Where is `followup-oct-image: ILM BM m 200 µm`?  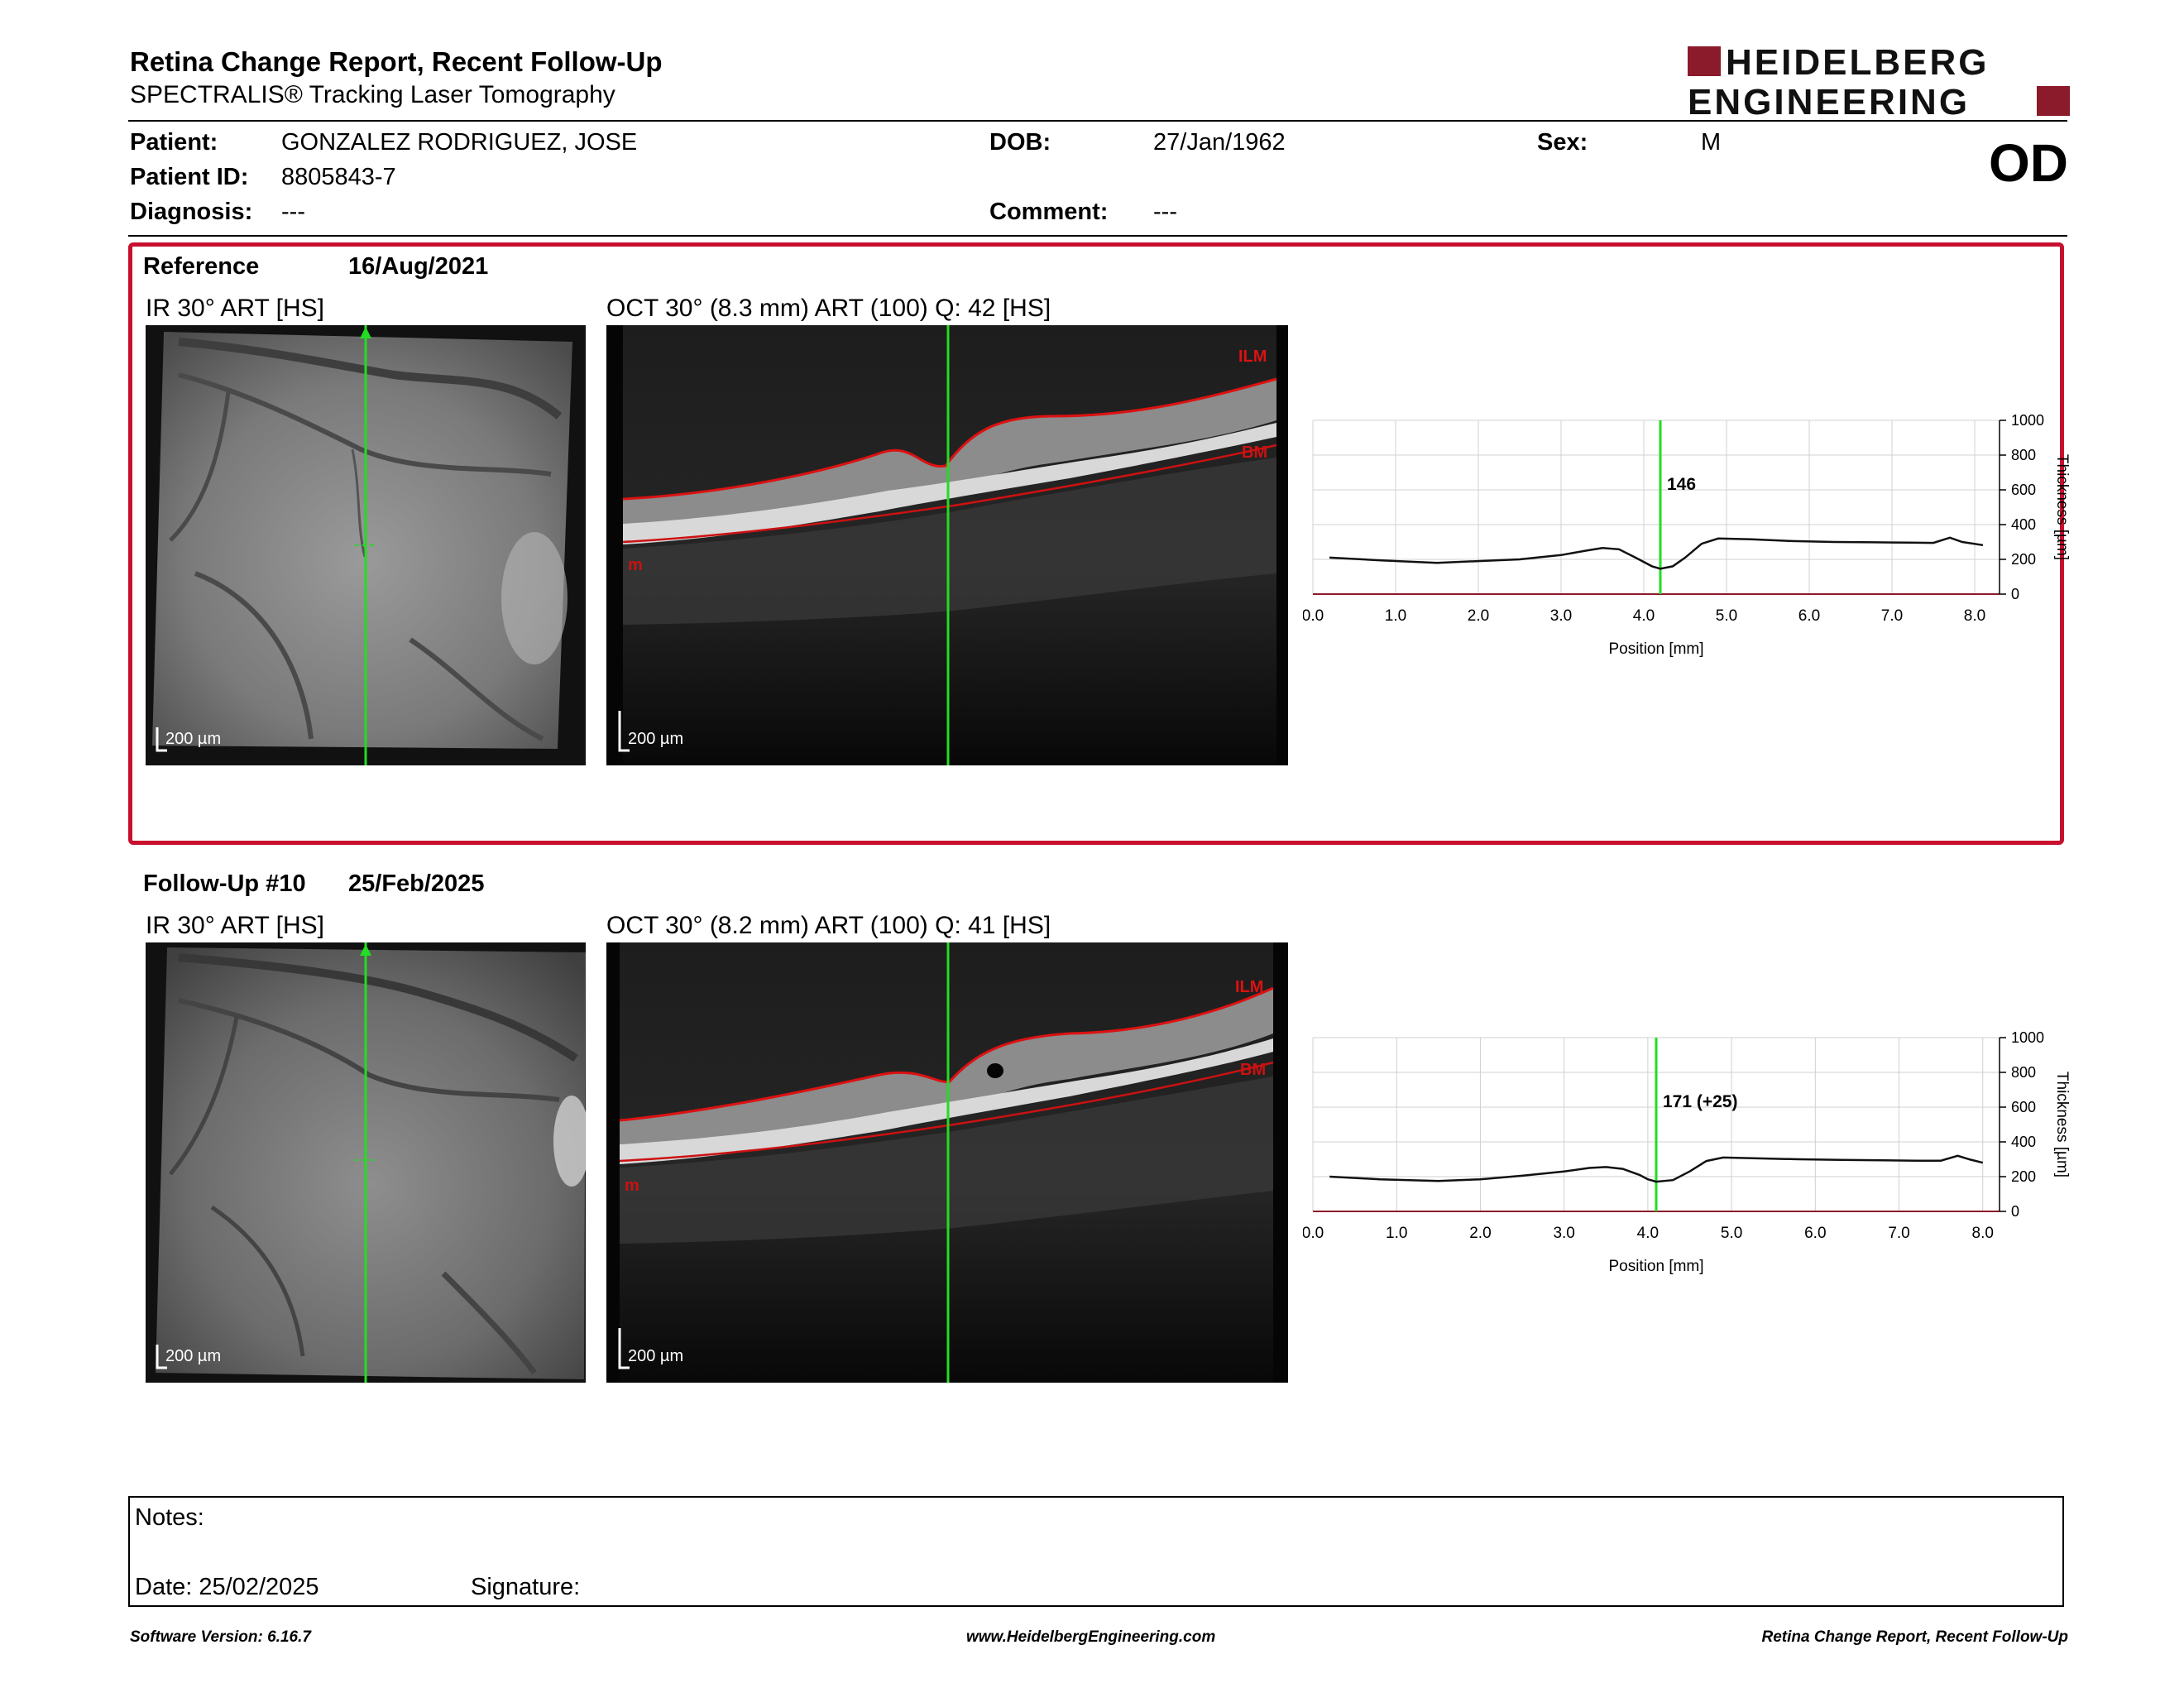
followup-oct-image: ILM BM m 200 µm is located at coordinates (947, 1162).